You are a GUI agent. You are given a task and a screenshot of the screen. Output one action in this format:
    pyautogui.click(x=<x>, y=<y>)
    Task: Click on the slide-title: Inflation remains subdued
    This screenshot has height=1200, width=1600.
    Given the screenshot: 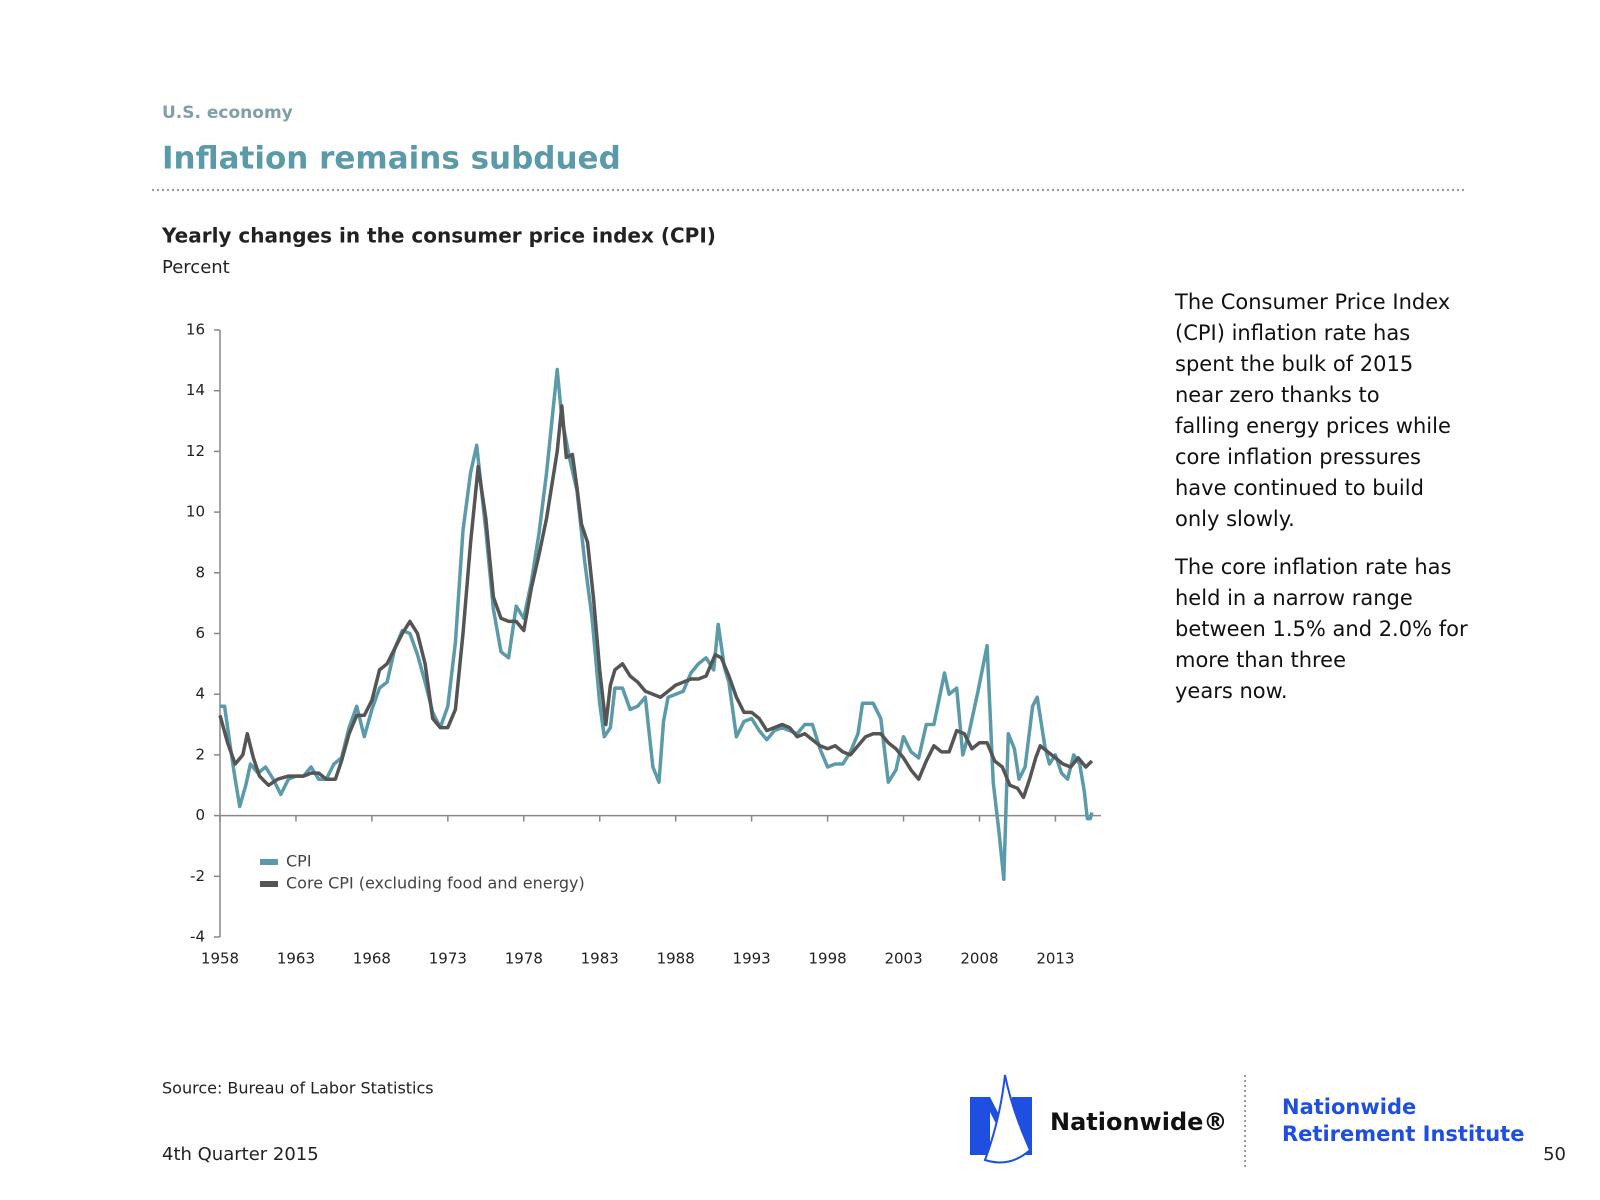 What is the action you would take?
    pyautogui.click(x=391, y=159)
    